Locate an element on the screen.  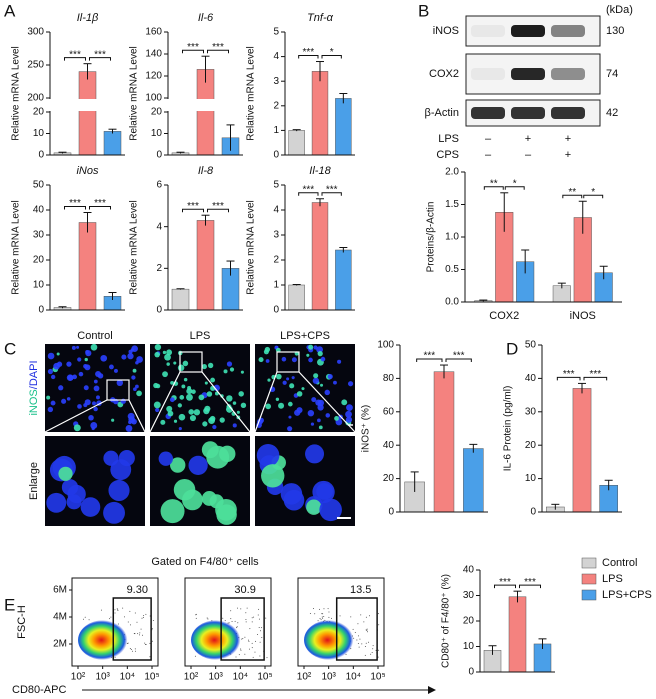
y-tick-label: 20 is located at coordinates (389, 478).